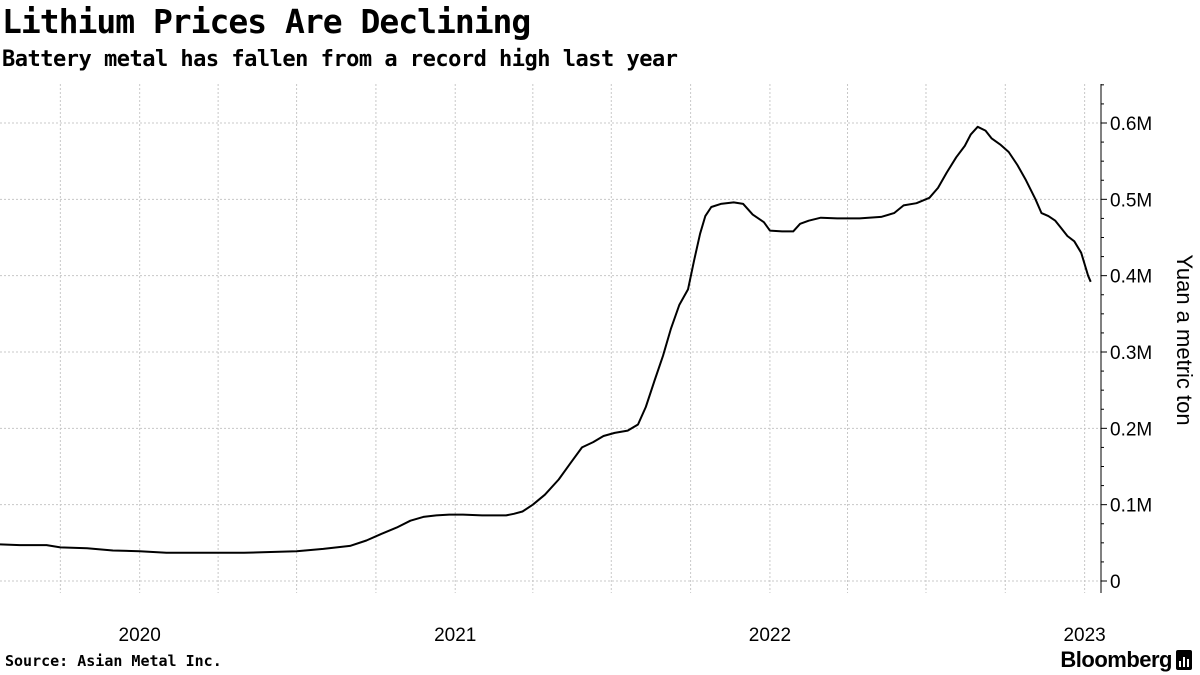  What do you see at coordinates (1184, 339) in the screenshot?
I see `y-axis-label: Yuan a metric ton` at bounding box center [1184, 339].